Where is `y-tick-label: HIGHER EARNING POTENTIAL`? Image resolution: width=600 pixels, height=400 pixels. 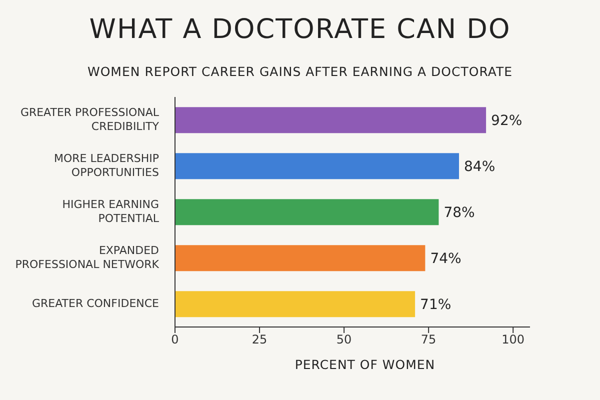 y-tick-label: HIGHER EARNING POTENTIAL is located at coordinates (111, 212).